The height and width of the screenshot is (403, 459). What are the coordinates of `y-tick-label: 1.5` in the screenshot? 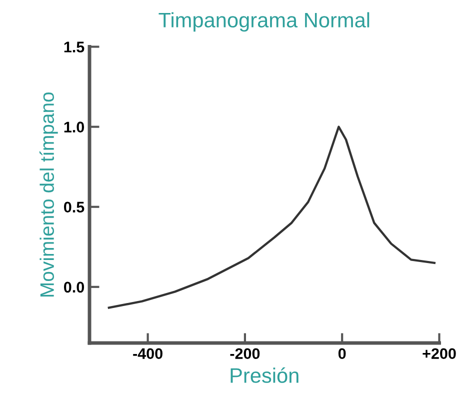 It's located at (74, 47).